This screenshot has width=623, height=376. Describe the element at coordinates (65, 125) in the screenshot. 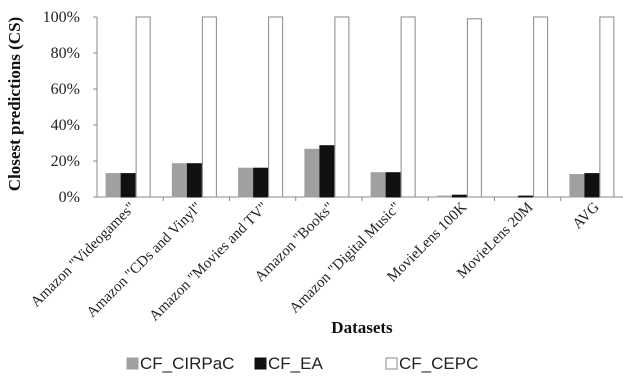

I see `y-tick-label: 40%` at that location.